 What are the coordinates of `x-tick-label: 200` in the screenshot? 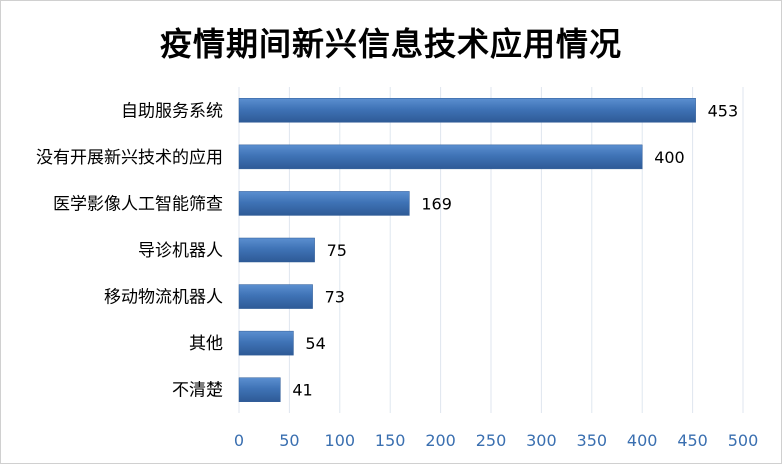 It's located at (440, 440).